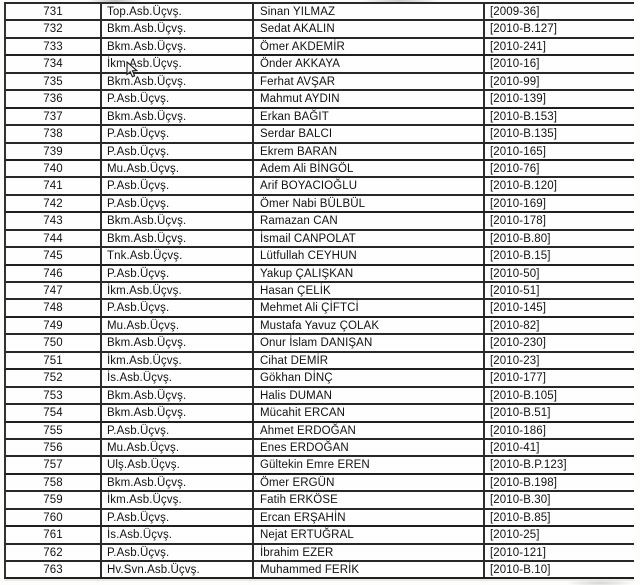  I want to click on row-number-cell: 763, so click(54, 570).